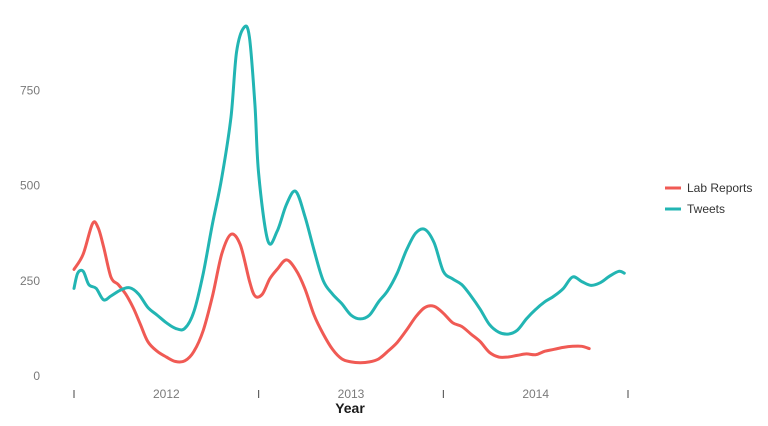 The width and height of the screenshot is (768, 426). Describe the element at coordinates (535, 394) in the screenshot. I see `x-tick-label: 2014` at that location.